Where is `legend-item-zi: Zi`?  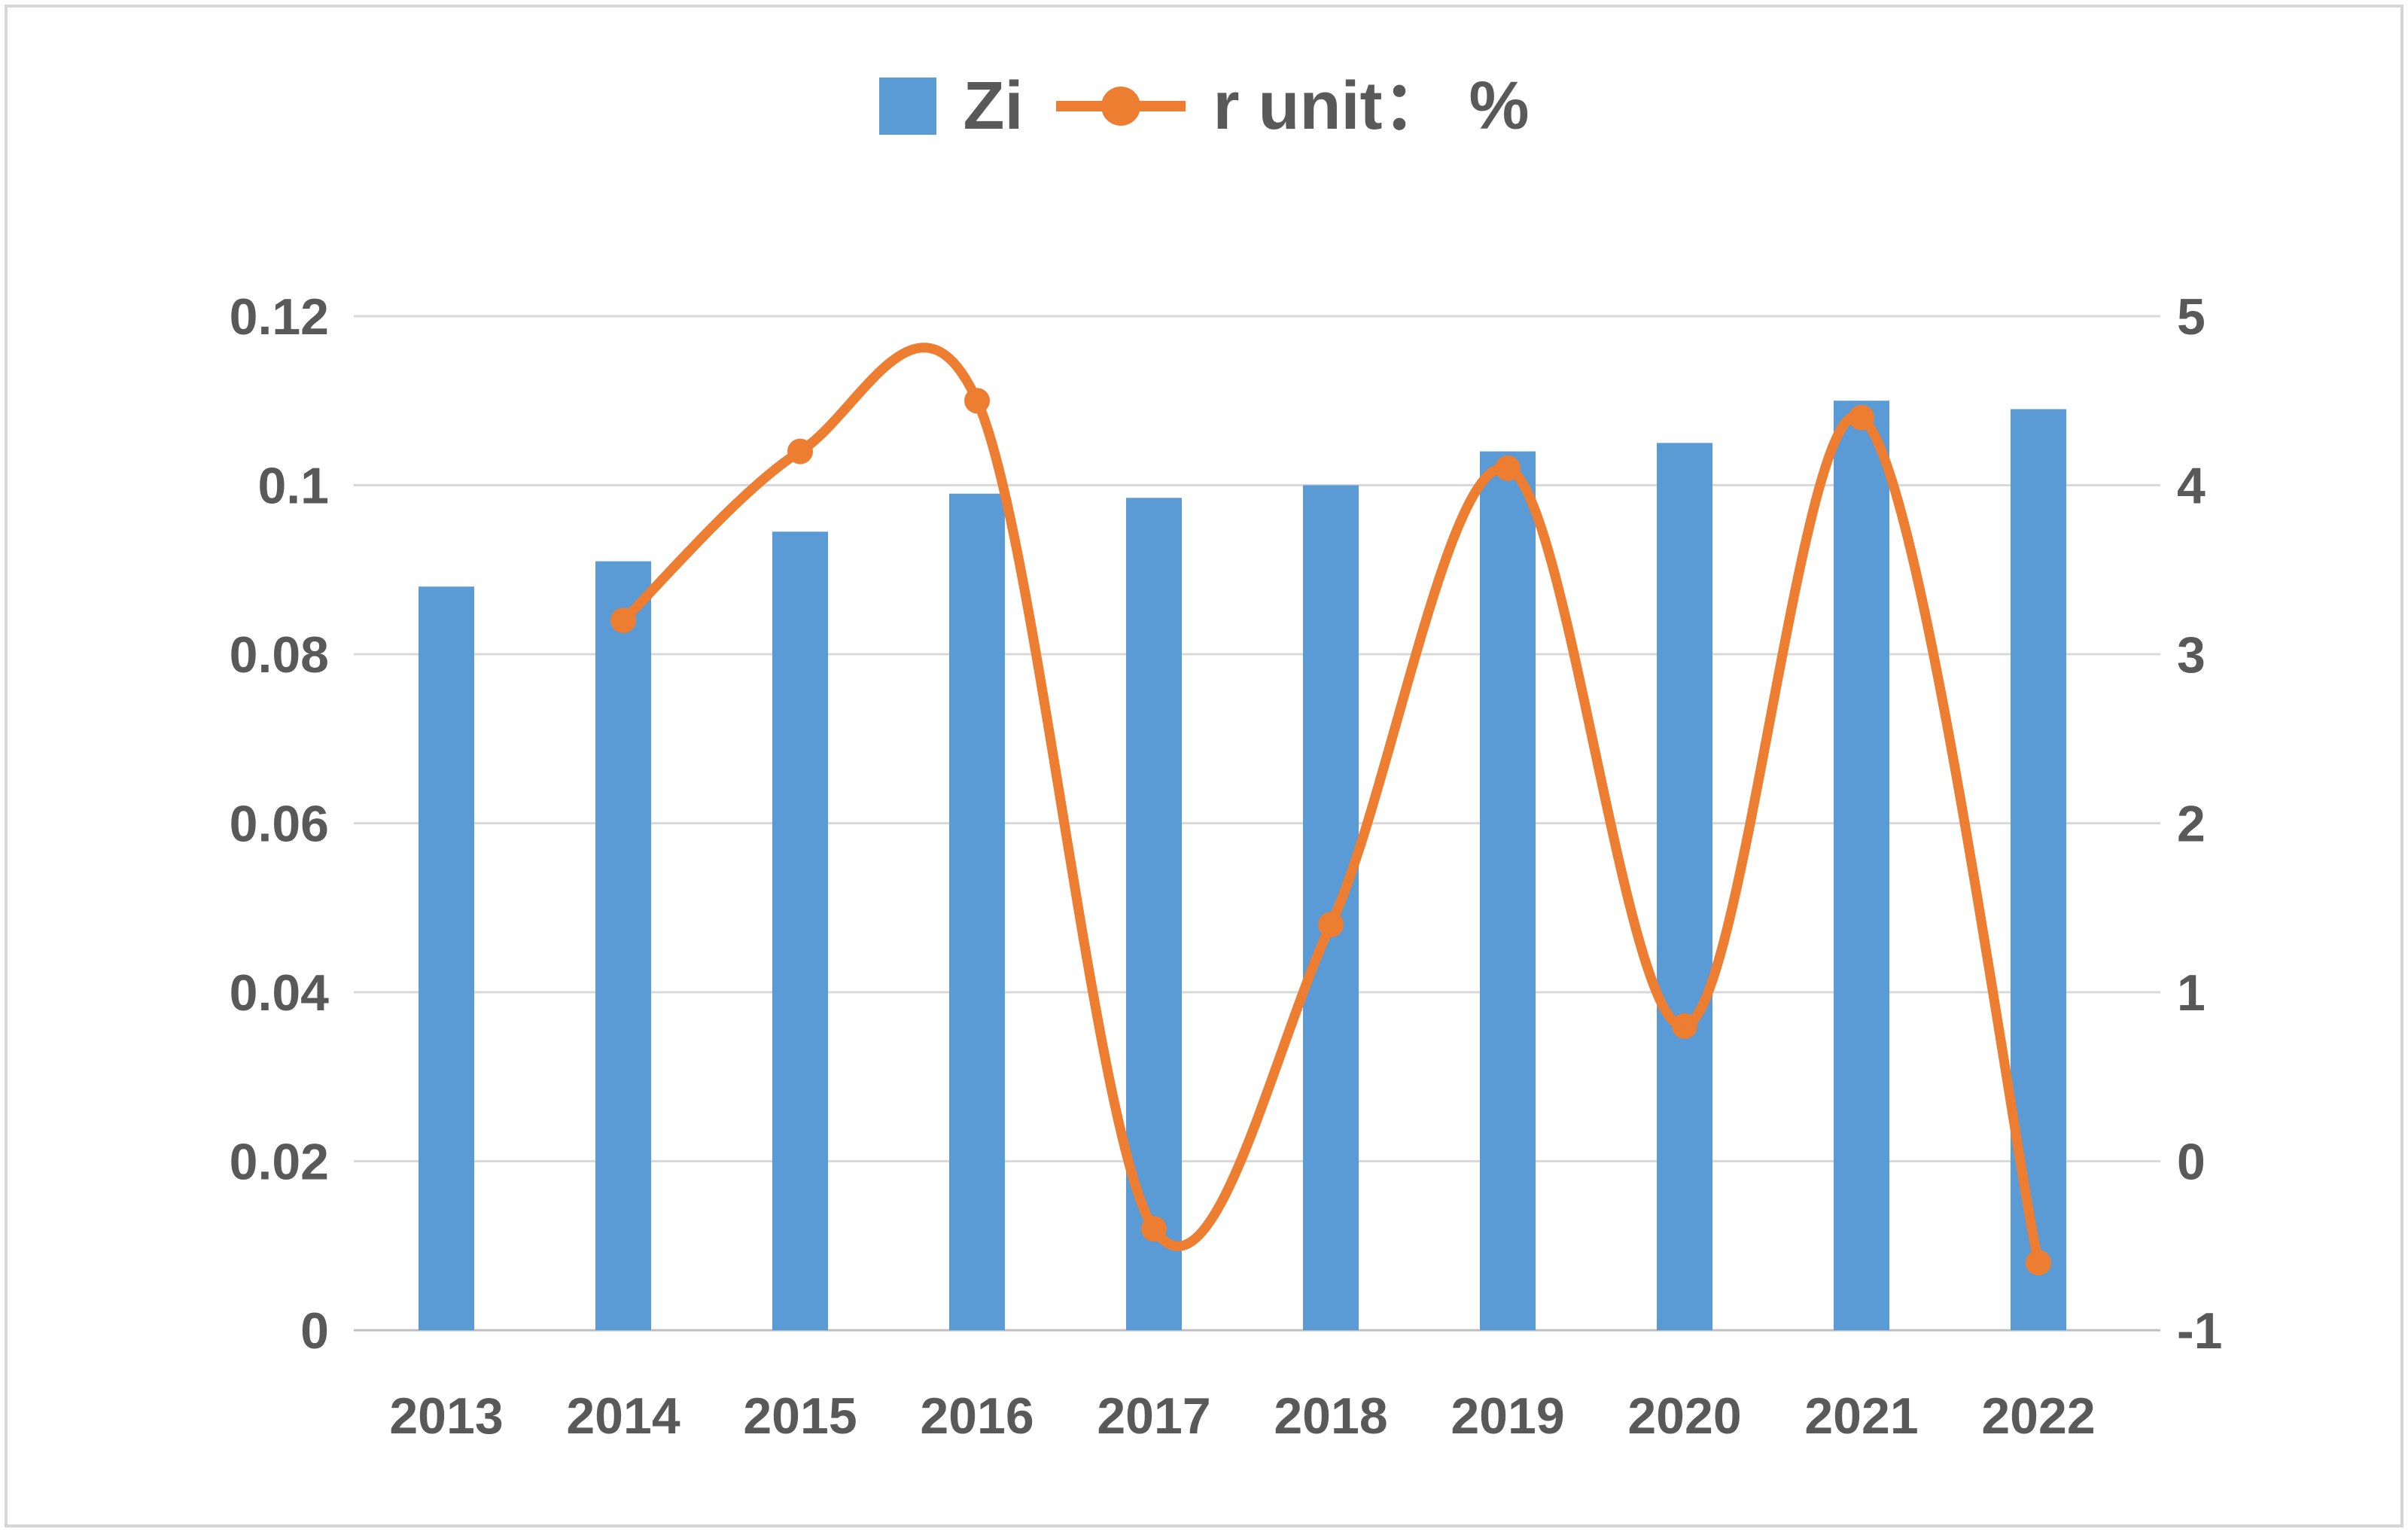
legend-item-zi: Zi is located at coordinates (951, 106).